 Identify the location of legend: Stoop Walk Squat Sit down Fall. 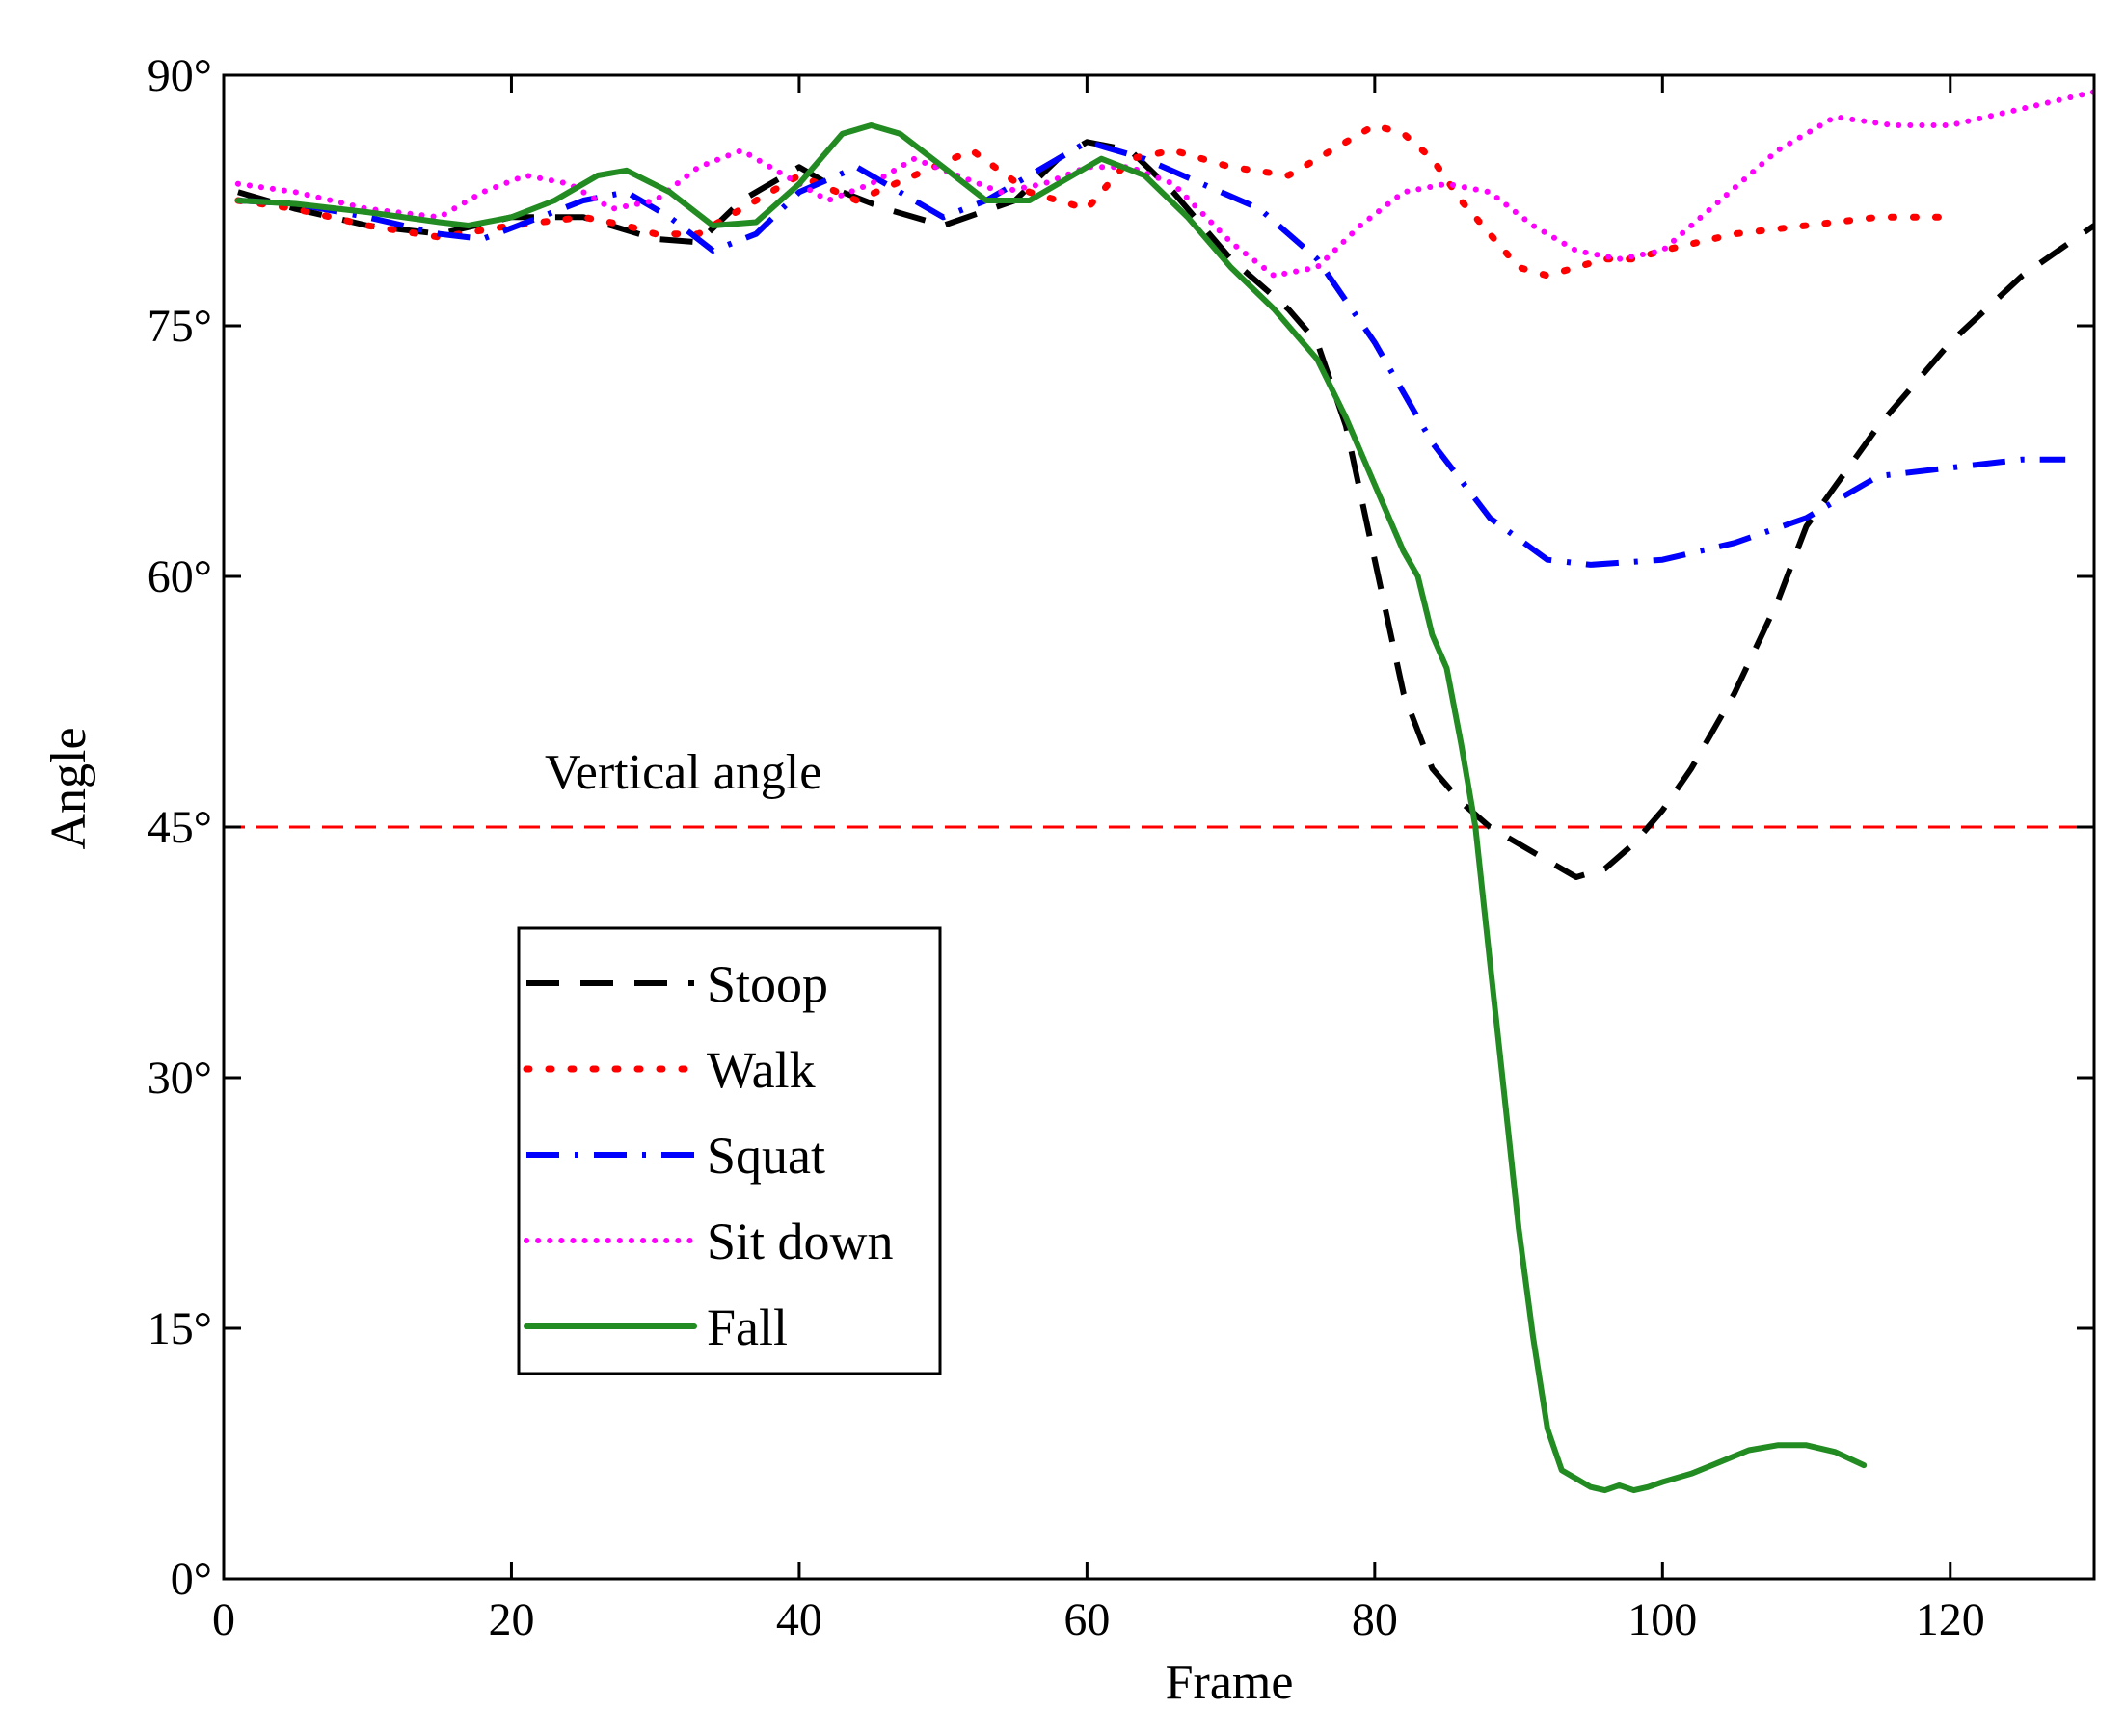
(730, 1151).